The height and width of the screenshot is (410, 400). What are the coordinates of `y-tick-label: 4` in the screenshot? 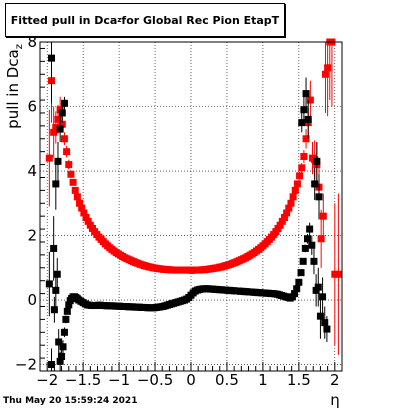 It's located at (32, 171).